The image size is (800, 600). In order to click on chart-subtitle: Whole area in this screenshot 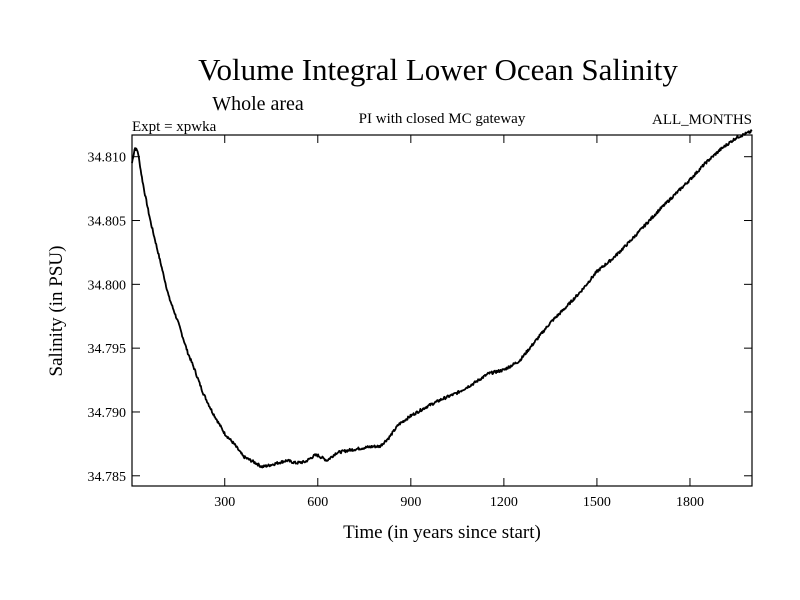, I will do `click(258, 104)`.